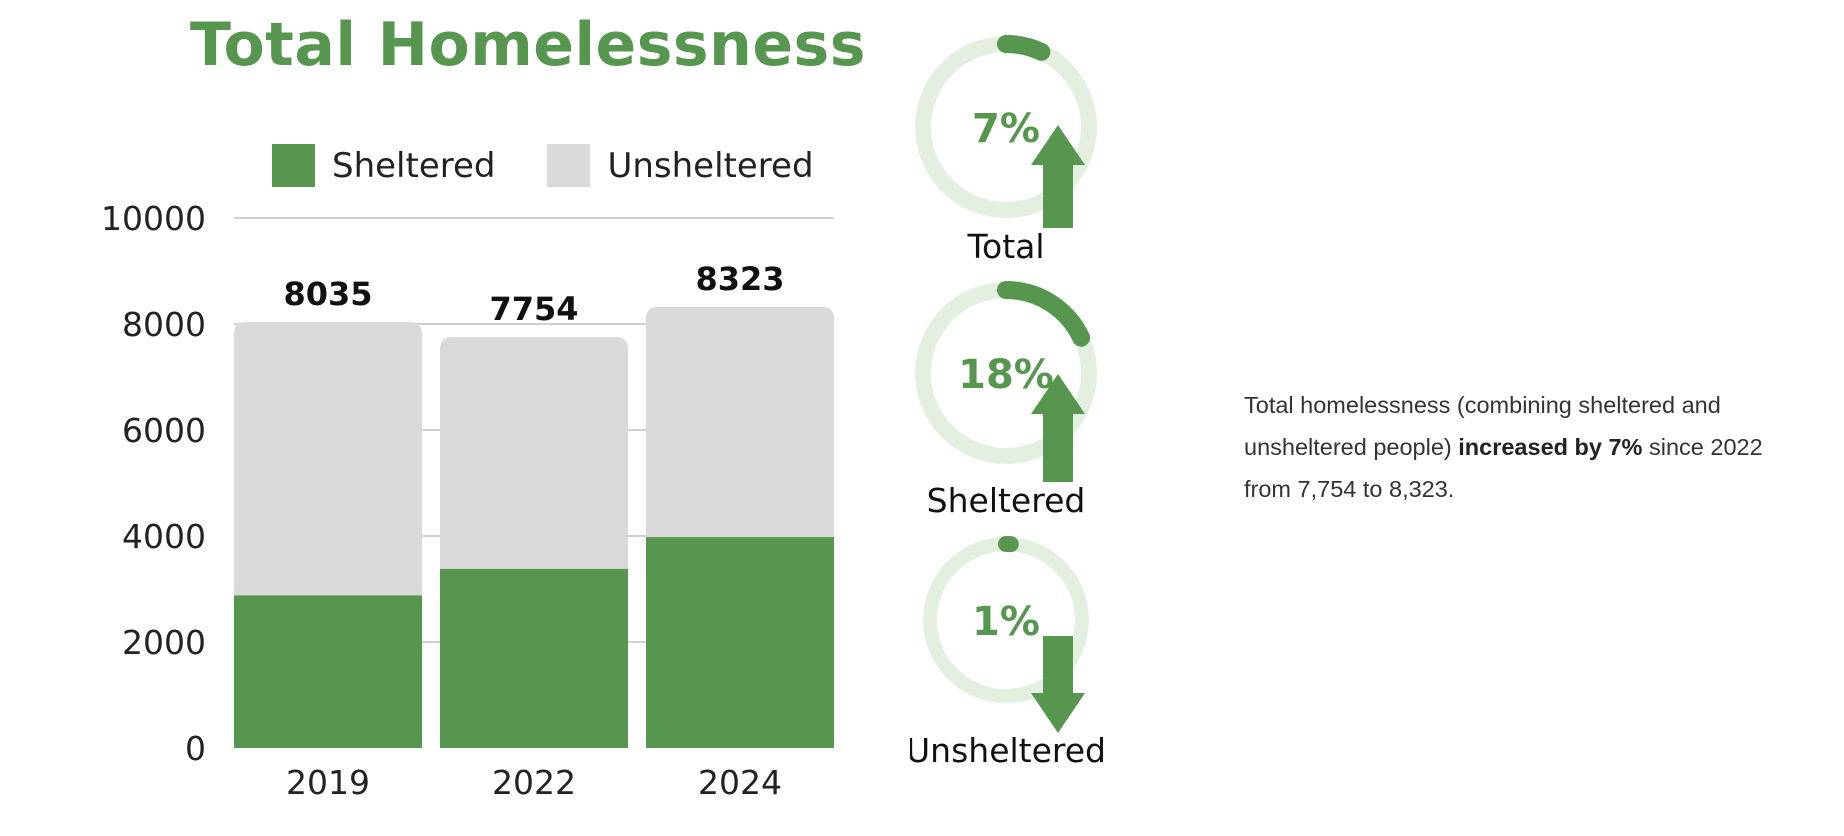  I want to click on donut-sheltered: 18% Sheltered, so click(1006, 400).